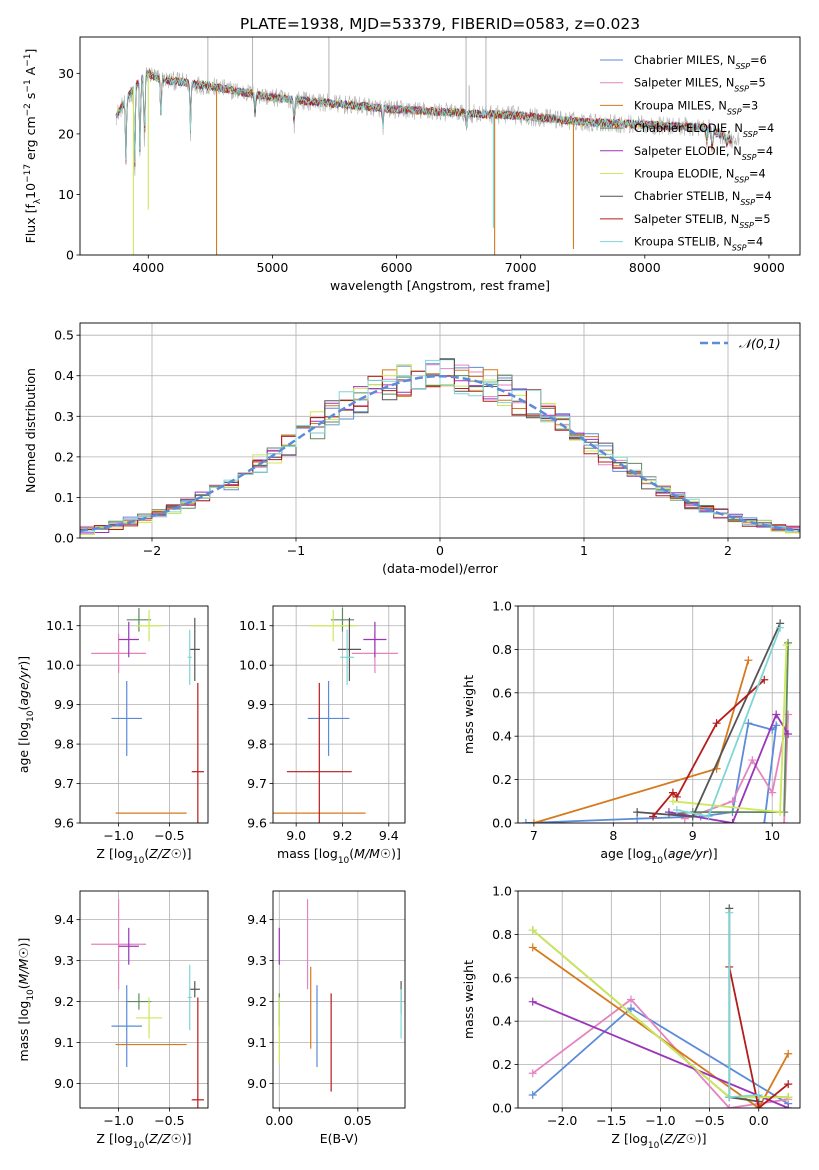  Describe the element at coordinates (119, 653) in the screenshot. I see `errorbar-salpeter-miles` at that location.